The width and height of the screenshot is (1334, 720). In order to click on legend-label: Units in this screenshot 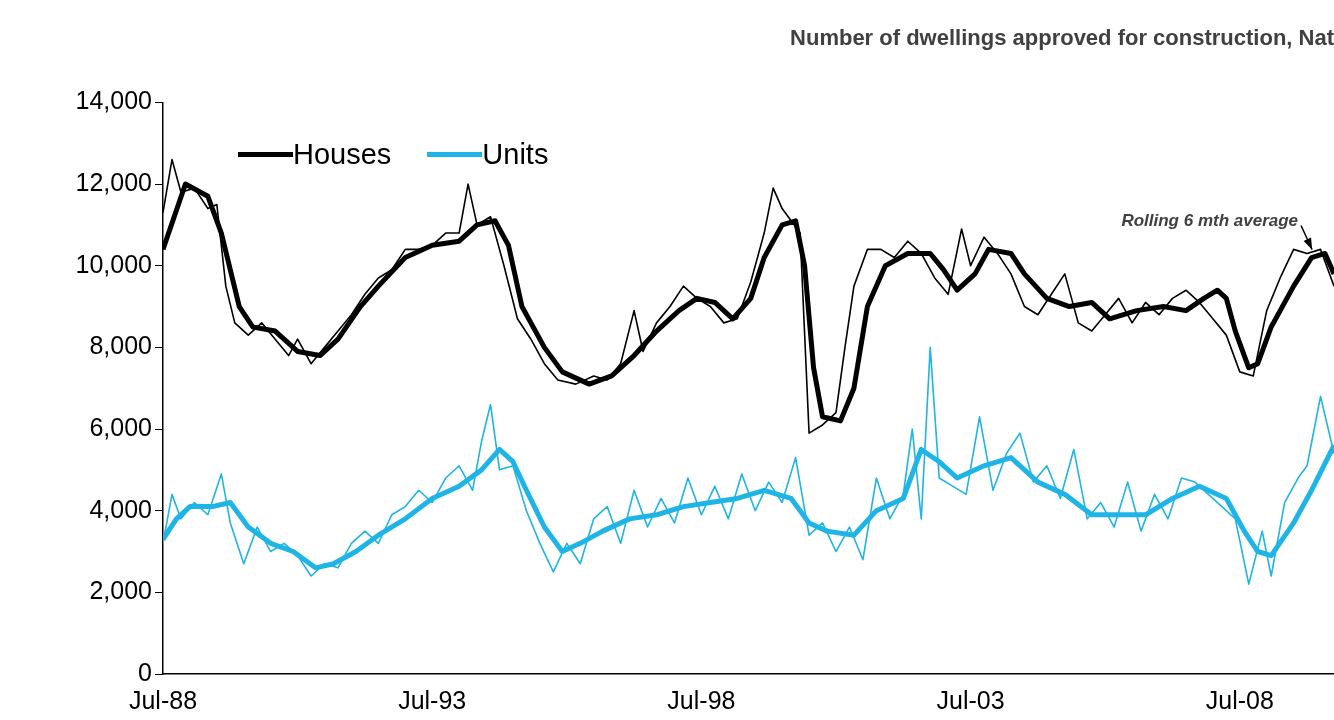, I will do `click(515, 154)`.